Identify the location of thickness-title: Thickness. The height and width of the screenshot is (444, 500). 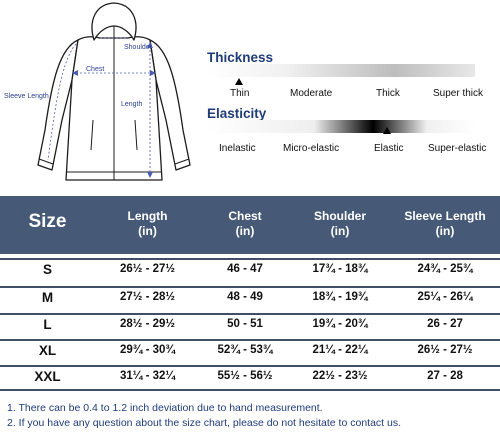
(240, 57).